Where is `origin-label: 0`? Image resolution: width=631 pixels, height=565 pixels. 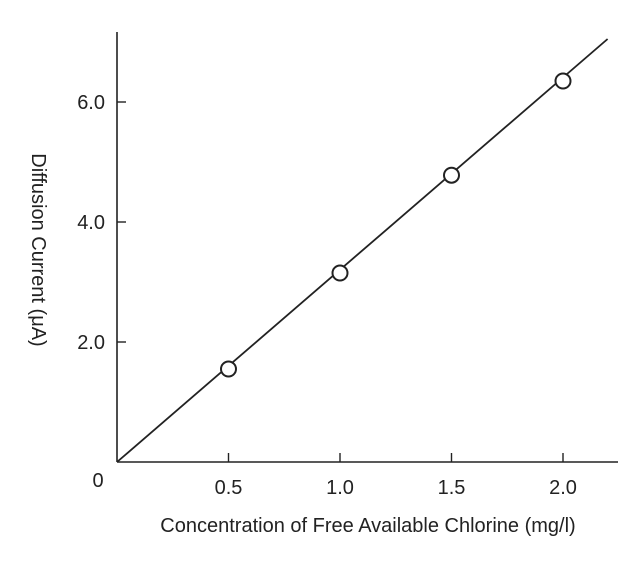
origin-label: 0 is located at coordinates (97, 481).